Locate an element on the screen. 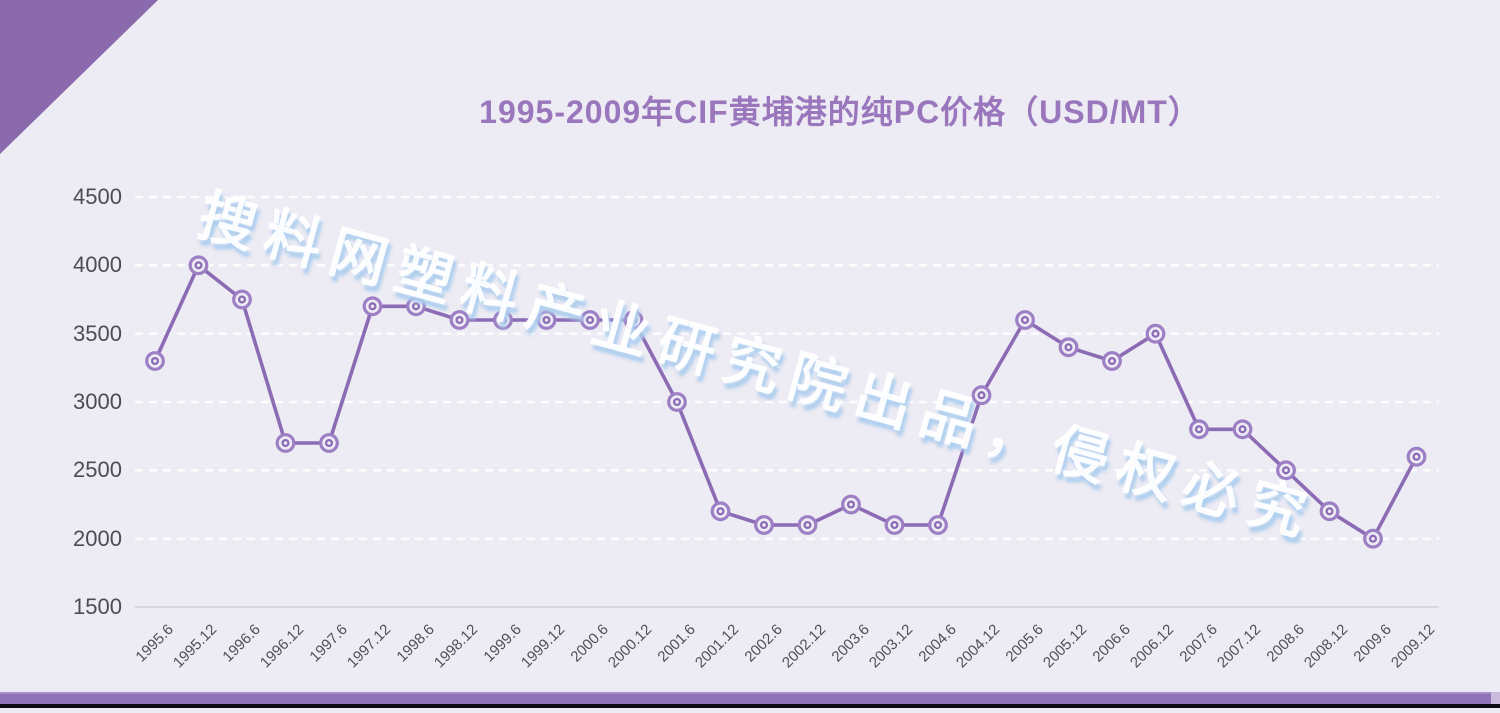 The image size is (1500, 713). y-axis-tick-label: 3500 is located at coordinates (97, 333).